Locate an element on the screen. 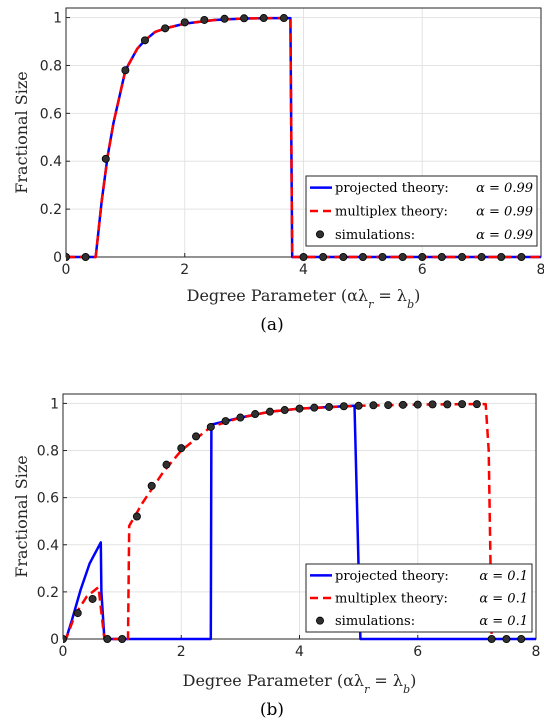 The height and width of the screenshot is (723, 544). y-tick-label: 0.6 is located at coordinates (48, 499).